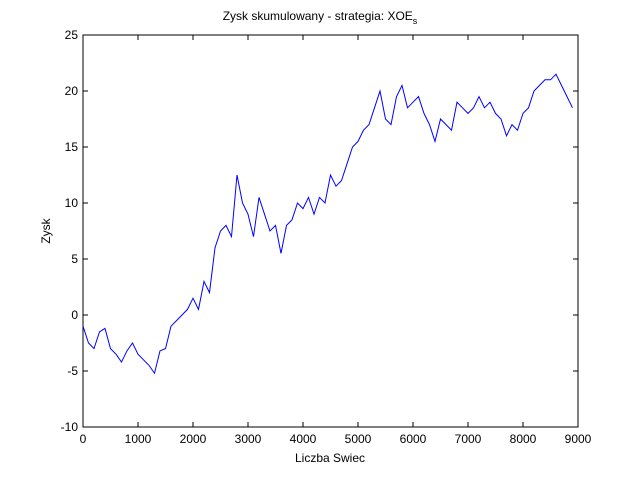 The width and height of the screenshot is (641, 480). What do you see at coordinates (415, 21) in the screenshot?
I see `title-subscript: s` at bounding box center [415, 21].